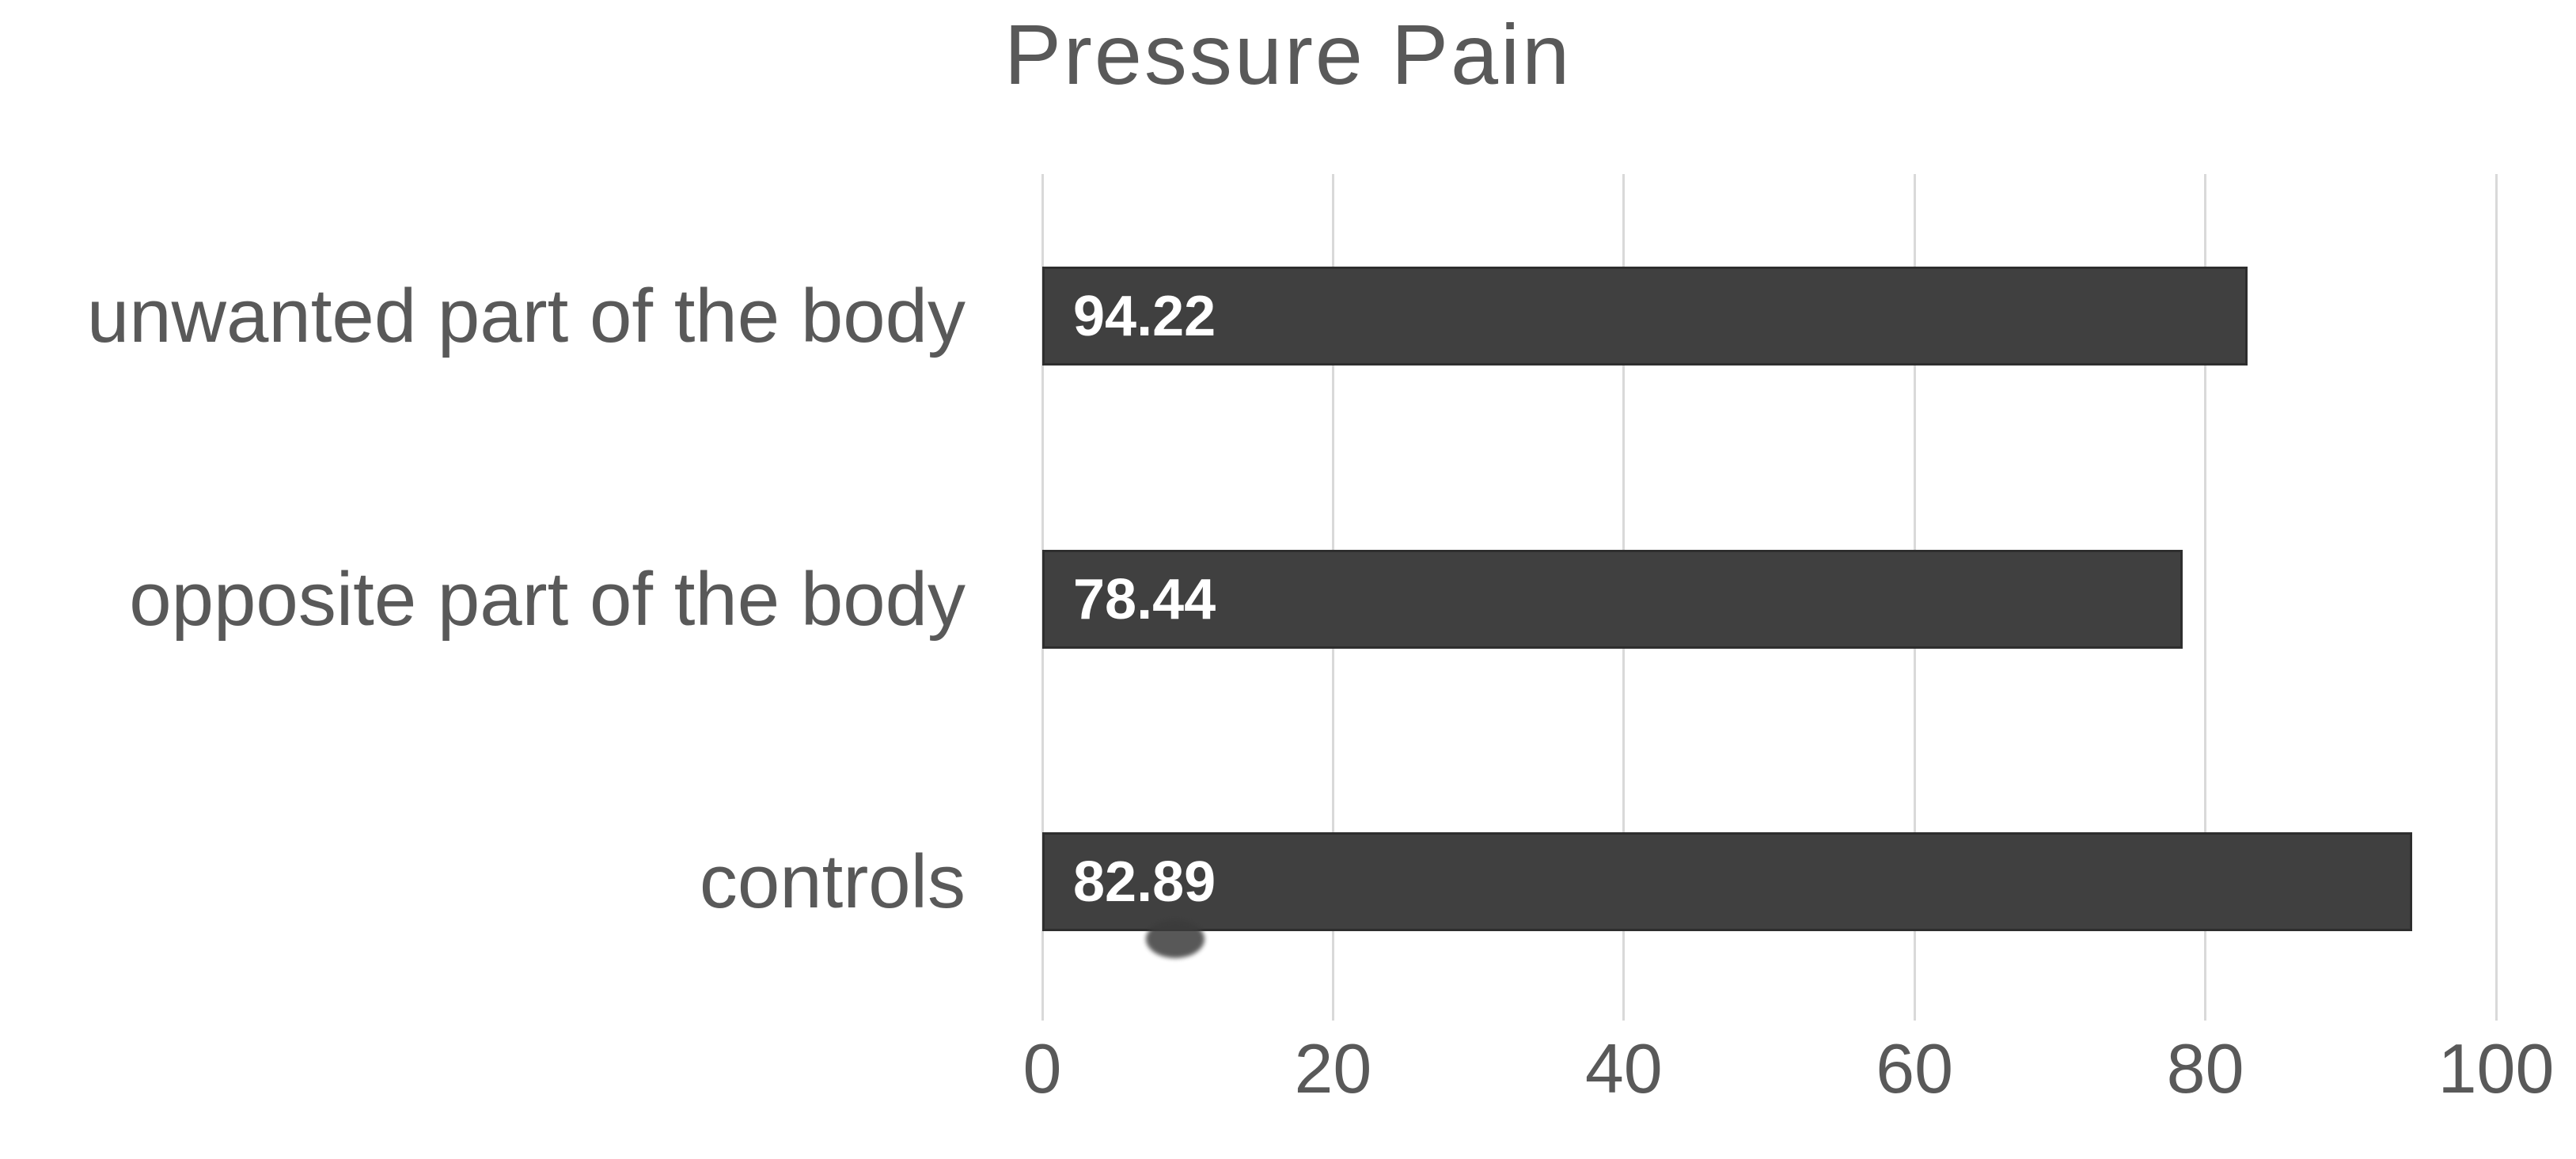  What do you see at coordinates (1915, 1068) in the screenshot?
I see `x-tick-label-60: 60` at bounding box center [1915, 1068].